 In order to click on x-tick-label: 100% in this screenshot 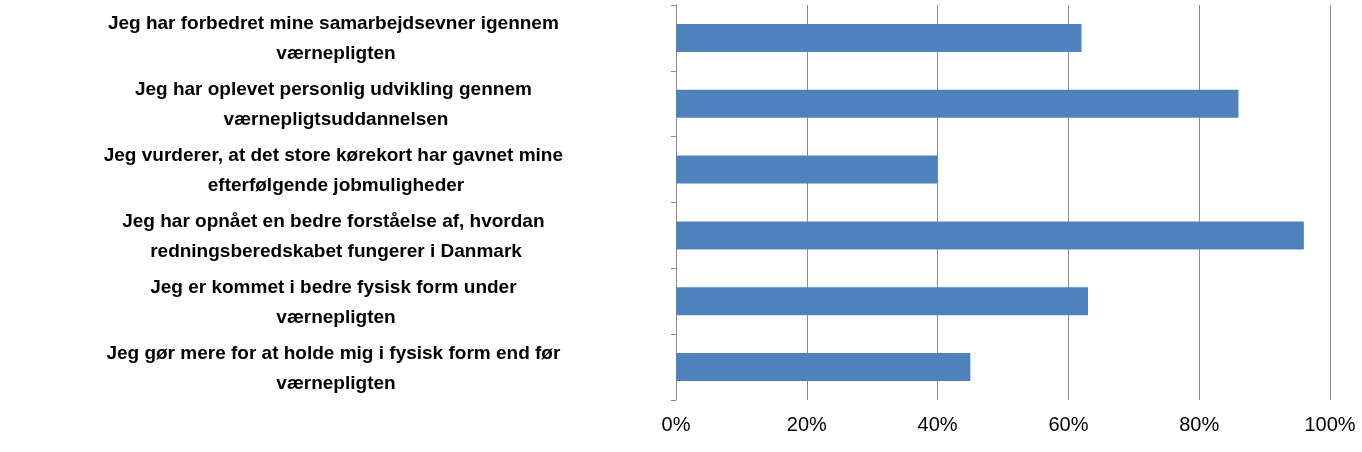, I will do `click(1330, 424)`.